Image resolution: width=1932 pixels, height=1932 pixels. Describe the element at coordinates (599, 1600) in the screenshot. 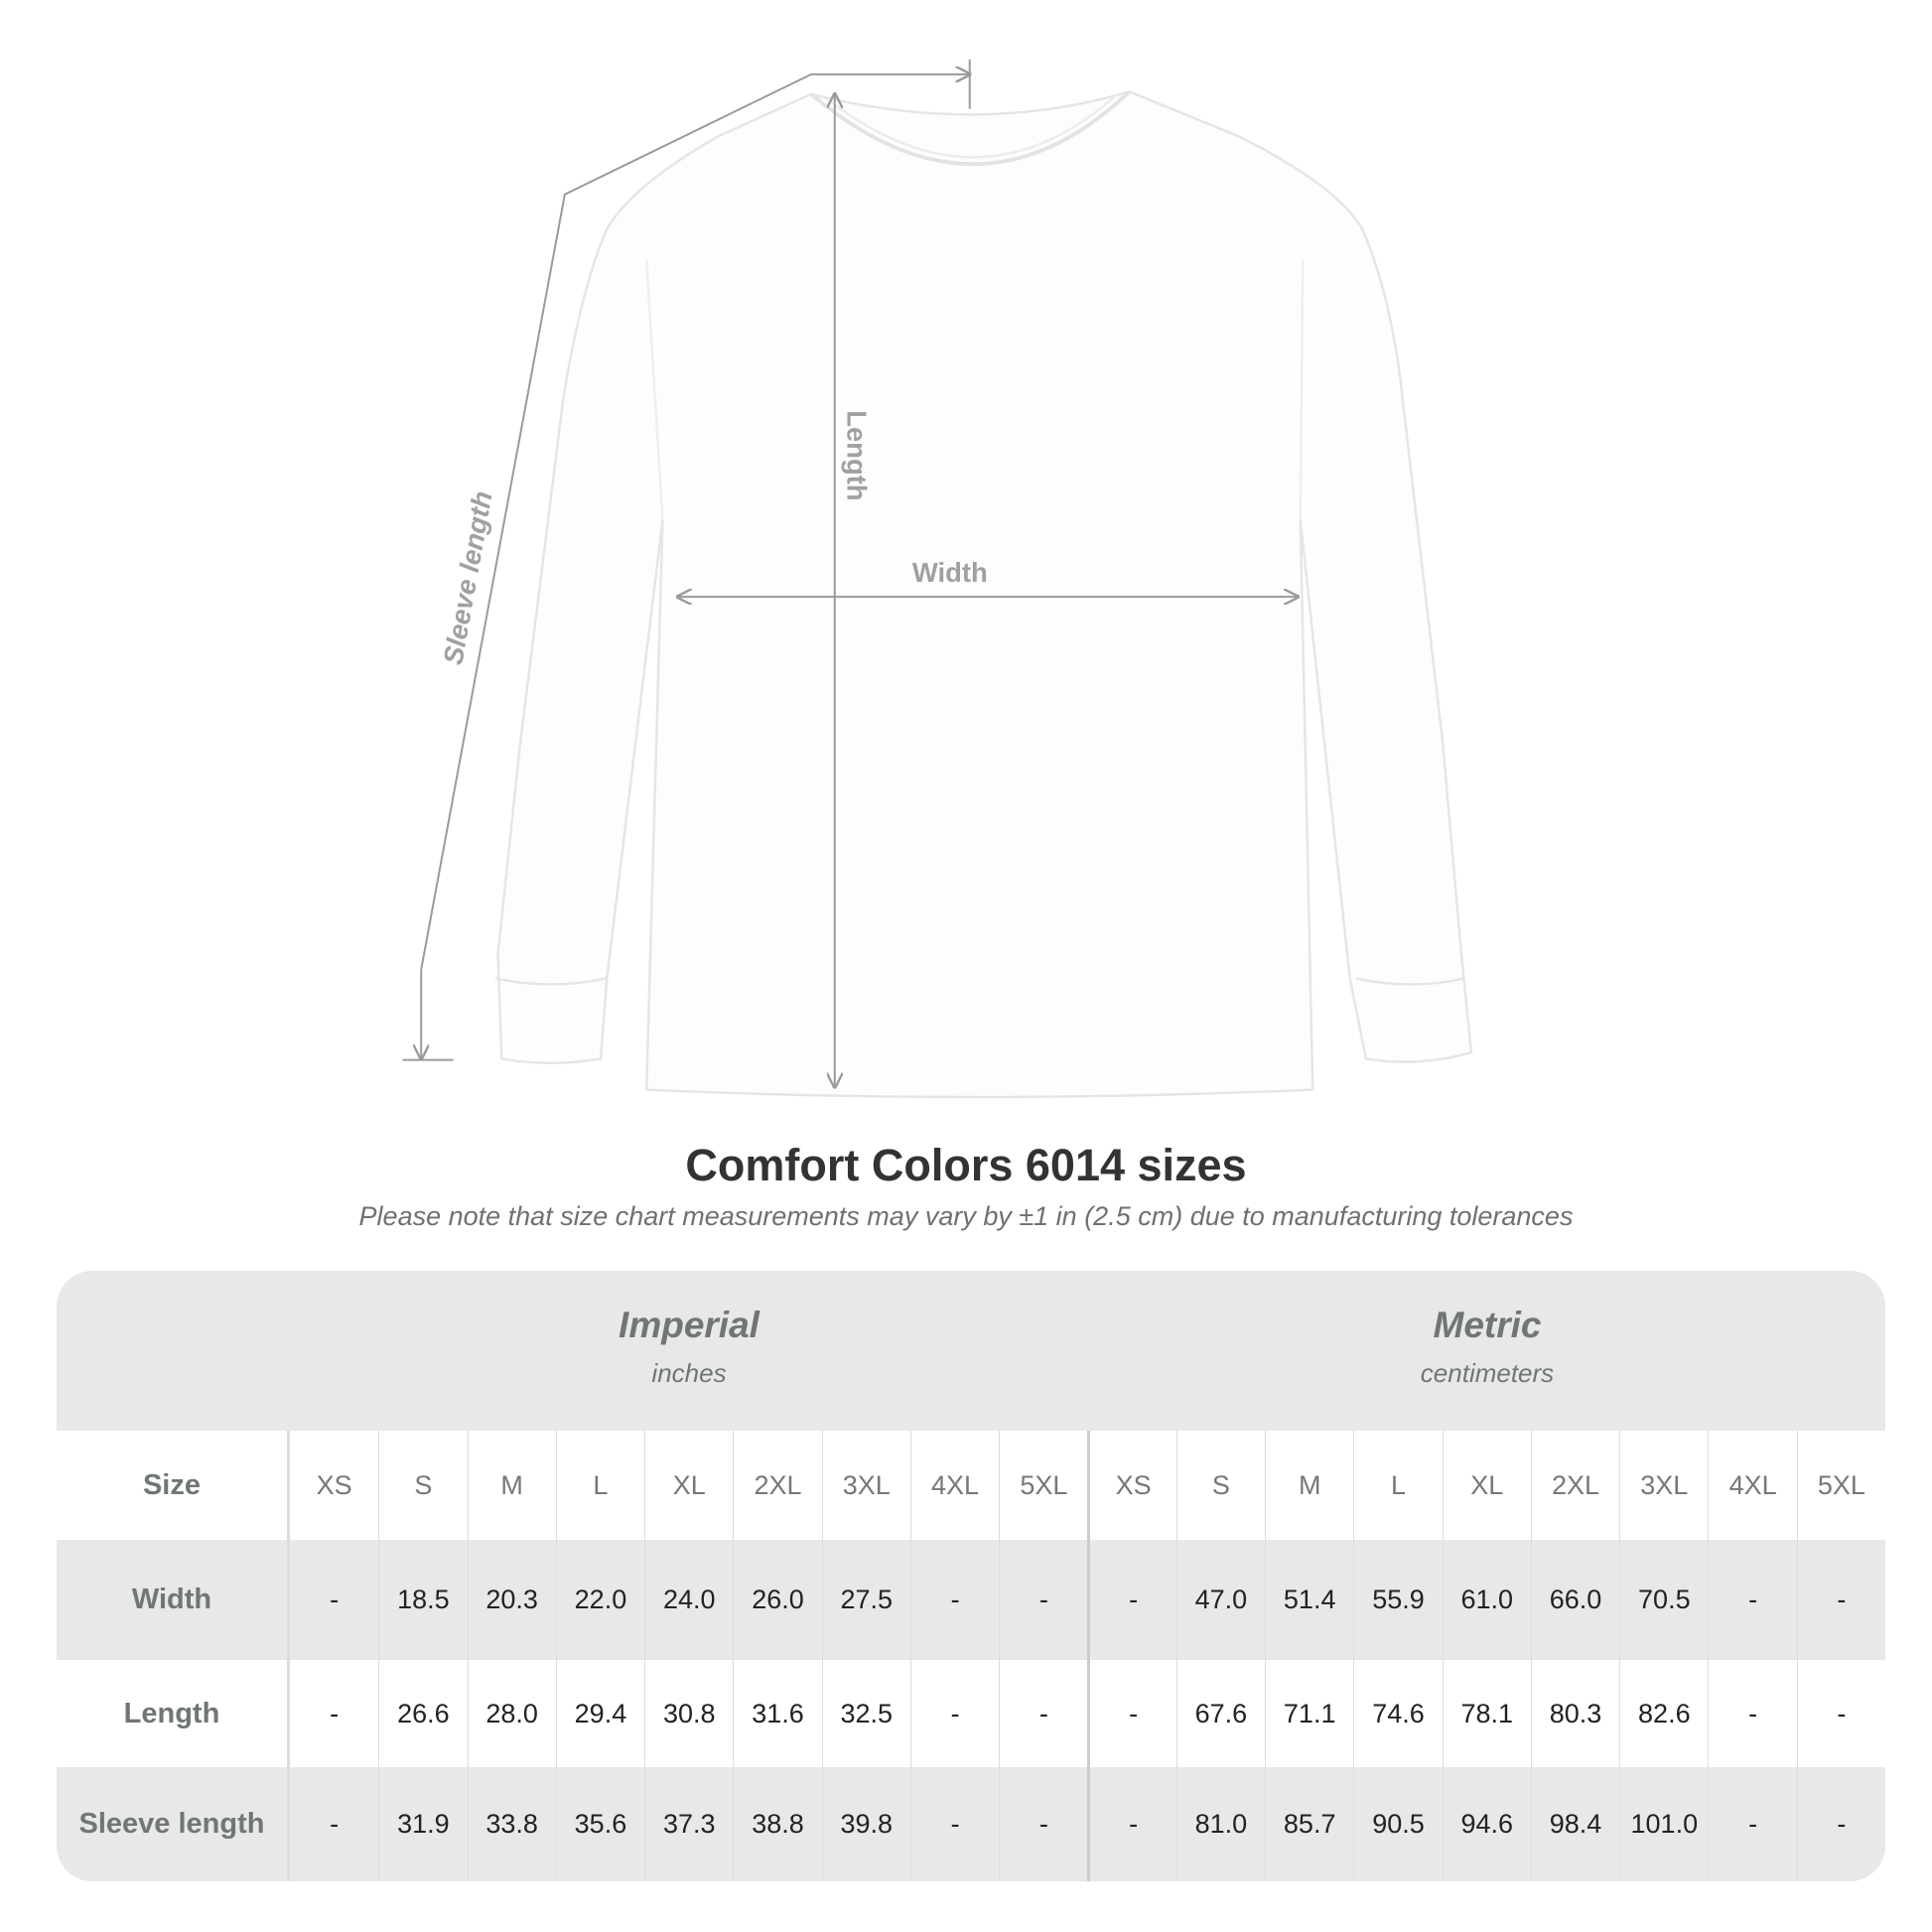

I see `value-cell: 22.0` at that location.